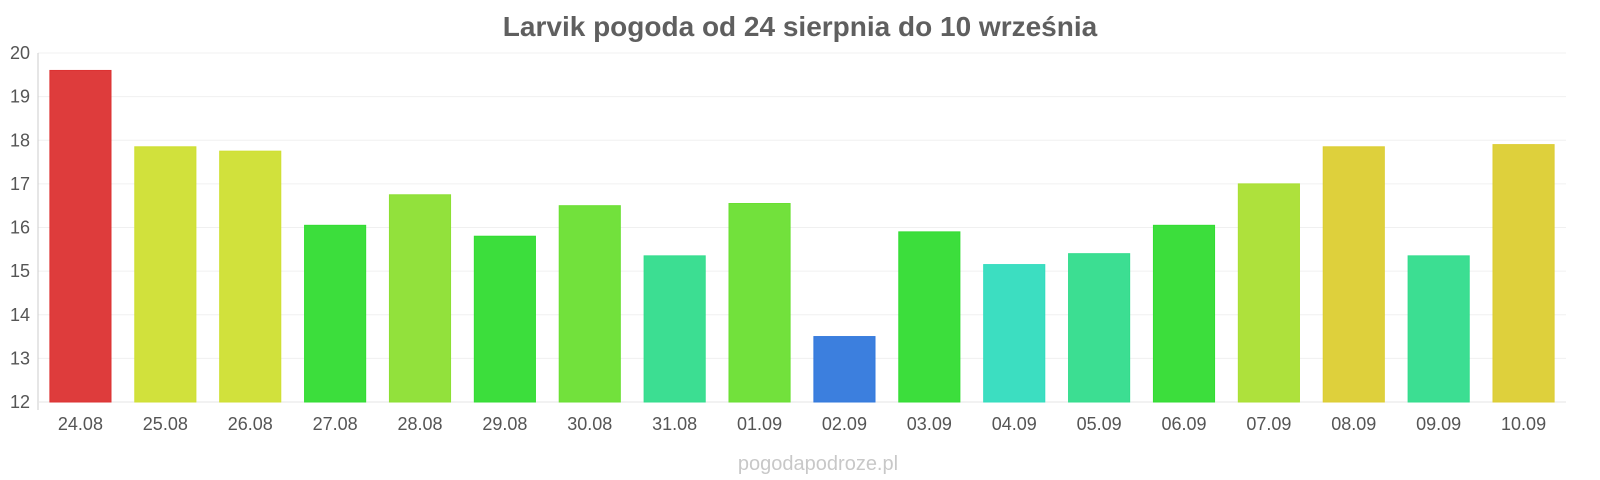 The width and height of the screenshot is (1600, 480). I want to click on y-tick-label: 19, so click(20, 97).